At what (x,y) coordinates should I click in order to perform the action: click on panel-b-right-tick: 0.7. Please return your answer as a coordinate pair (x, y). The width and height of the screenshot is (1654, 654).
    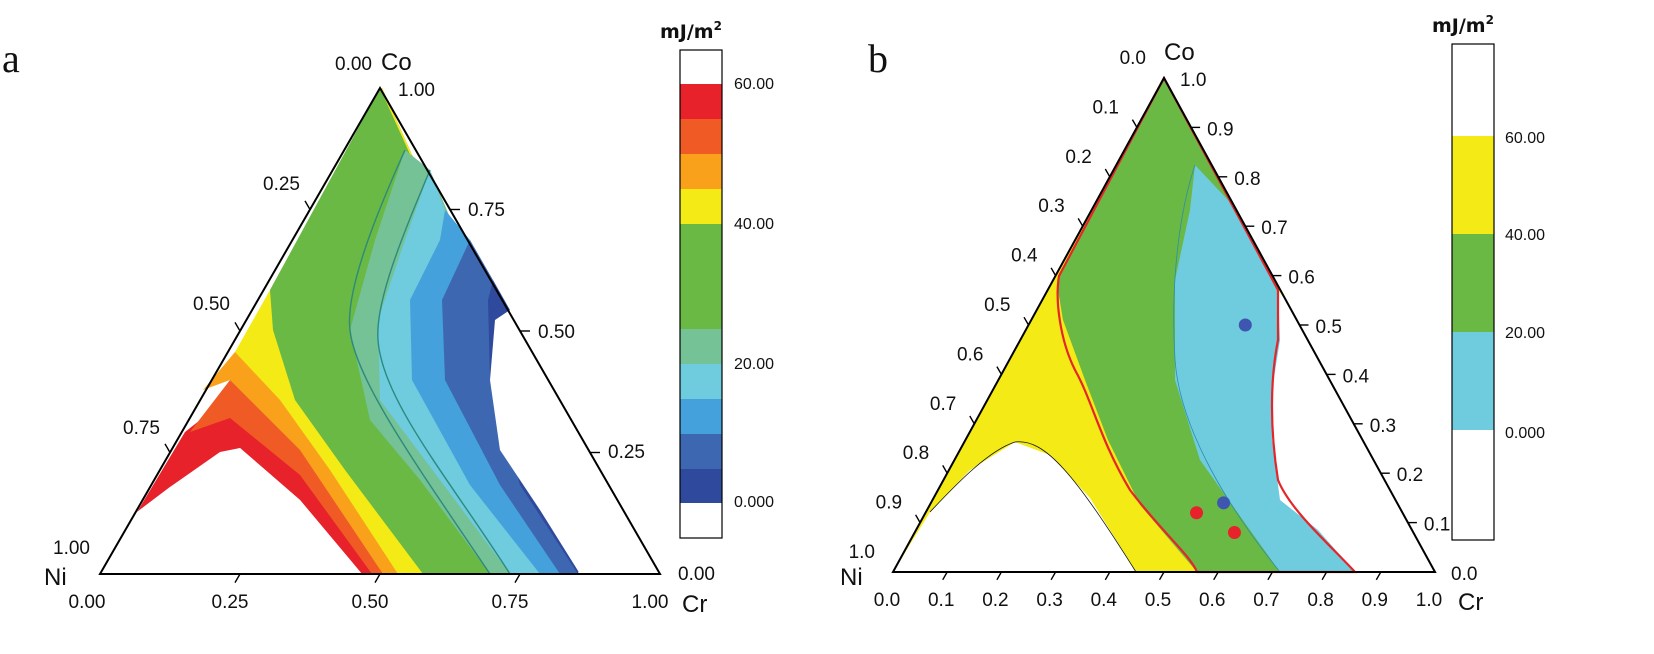
    Looking at the image, I should click on (1274, 228).